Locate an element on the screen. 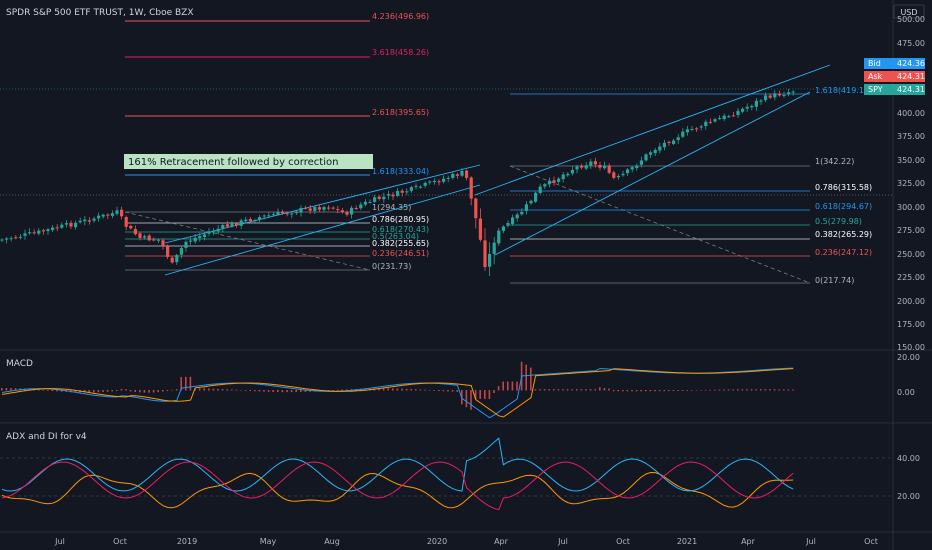 This screenshot has height=550, width=932. fib-level-label: 0.5(279.98) is located at coordinates (838, 221).